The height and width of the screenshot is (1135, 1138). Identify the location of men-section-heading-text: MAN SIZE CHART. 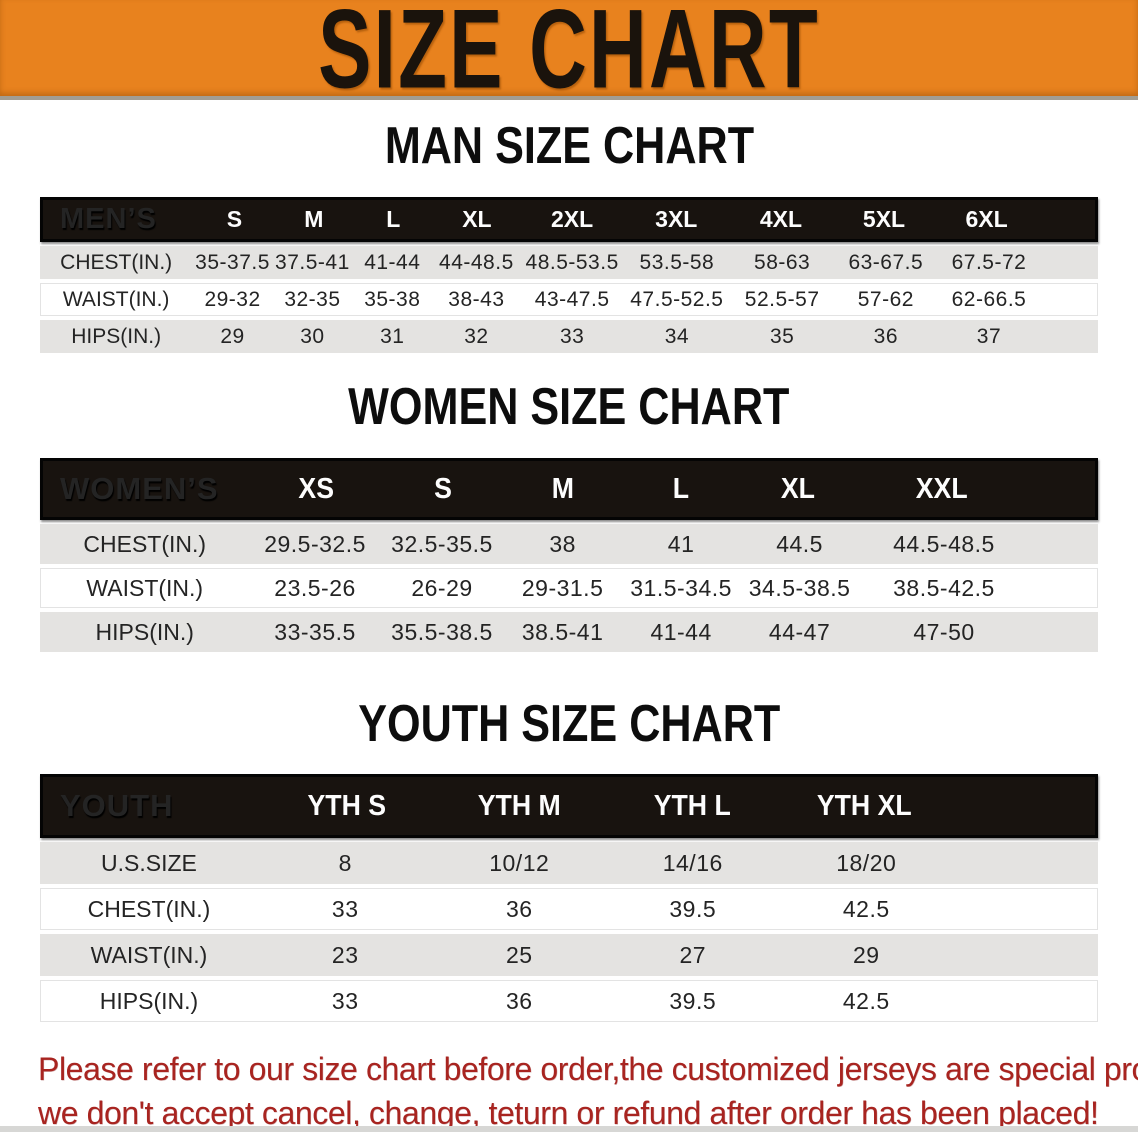
(569, 146).